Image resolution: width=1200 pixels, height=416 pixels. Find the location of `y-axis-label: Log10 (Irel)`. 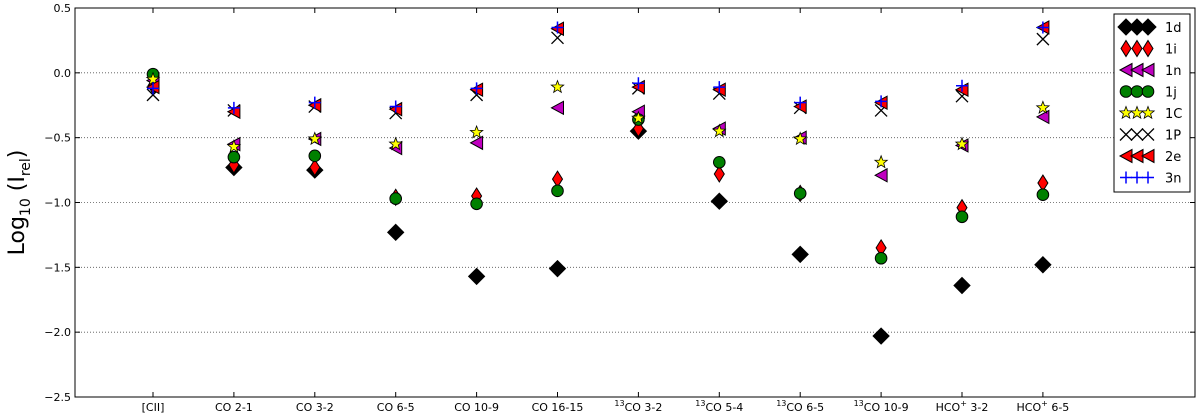

y-axis-label: Log10 (Irel) is located at coordinates (19, 203).